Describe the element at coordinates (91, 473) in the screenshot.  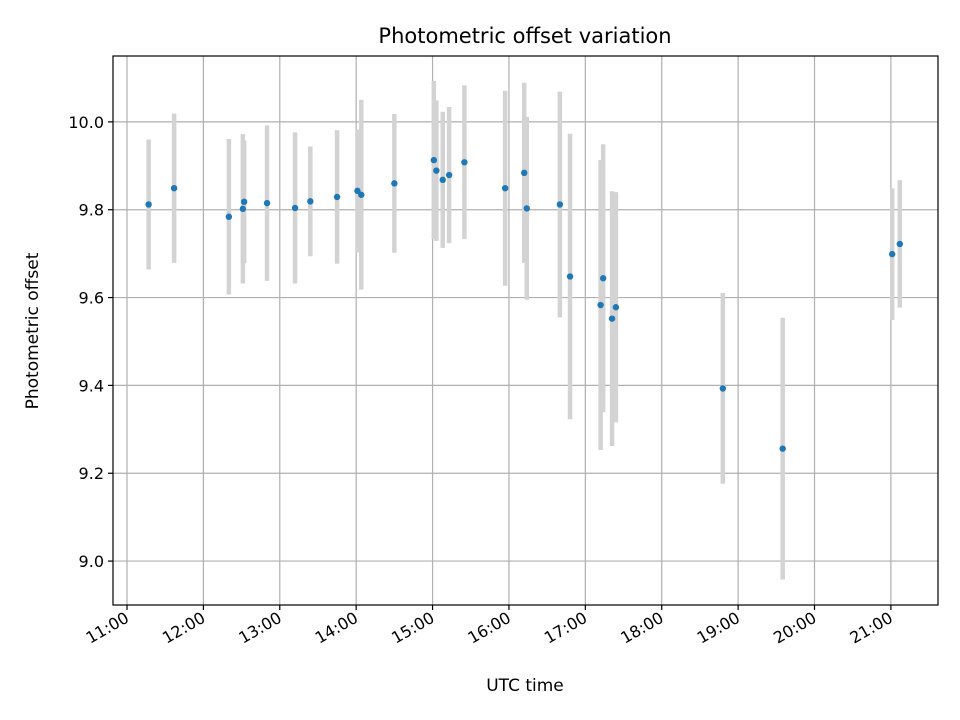
I see `y-tick-label: 9.2` at that location.